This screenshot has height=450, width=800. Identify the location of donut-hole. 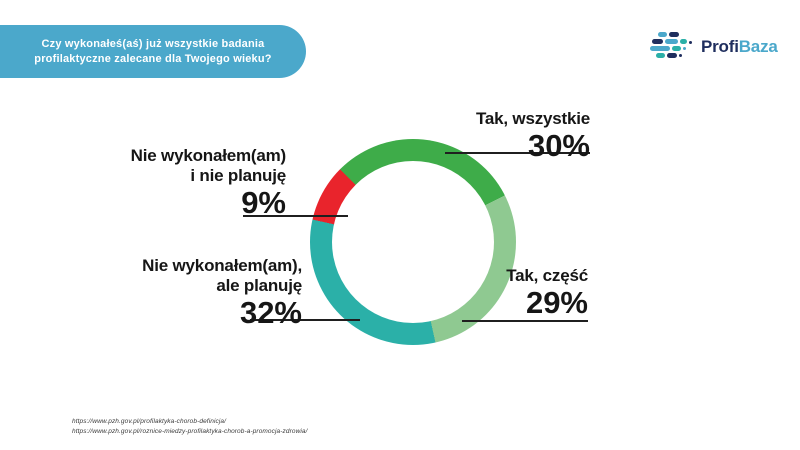
(413, 242).